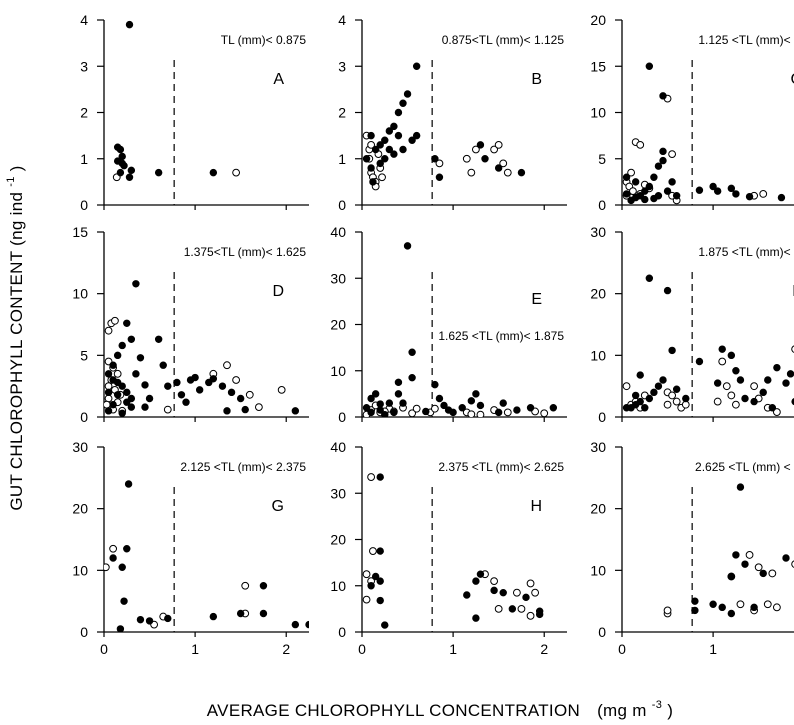 The image size is (794, 725). What do you see at coordinates (338, 447) in the screenshot?
I see `y-tick-label: 40` at bounding box center [338, 447].